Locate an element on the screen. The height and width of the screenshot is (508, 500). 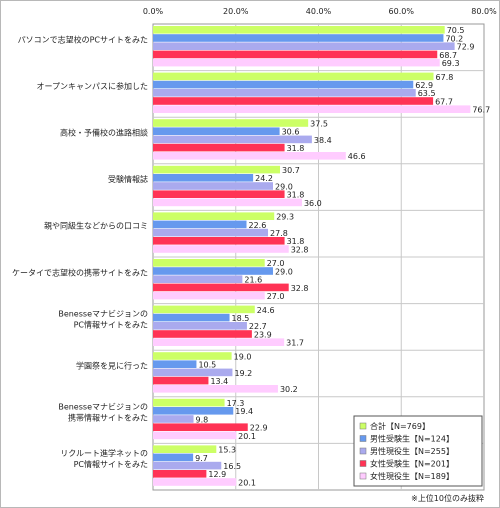
category-label: 受験情報誌 is located at coordinates (128, 179).